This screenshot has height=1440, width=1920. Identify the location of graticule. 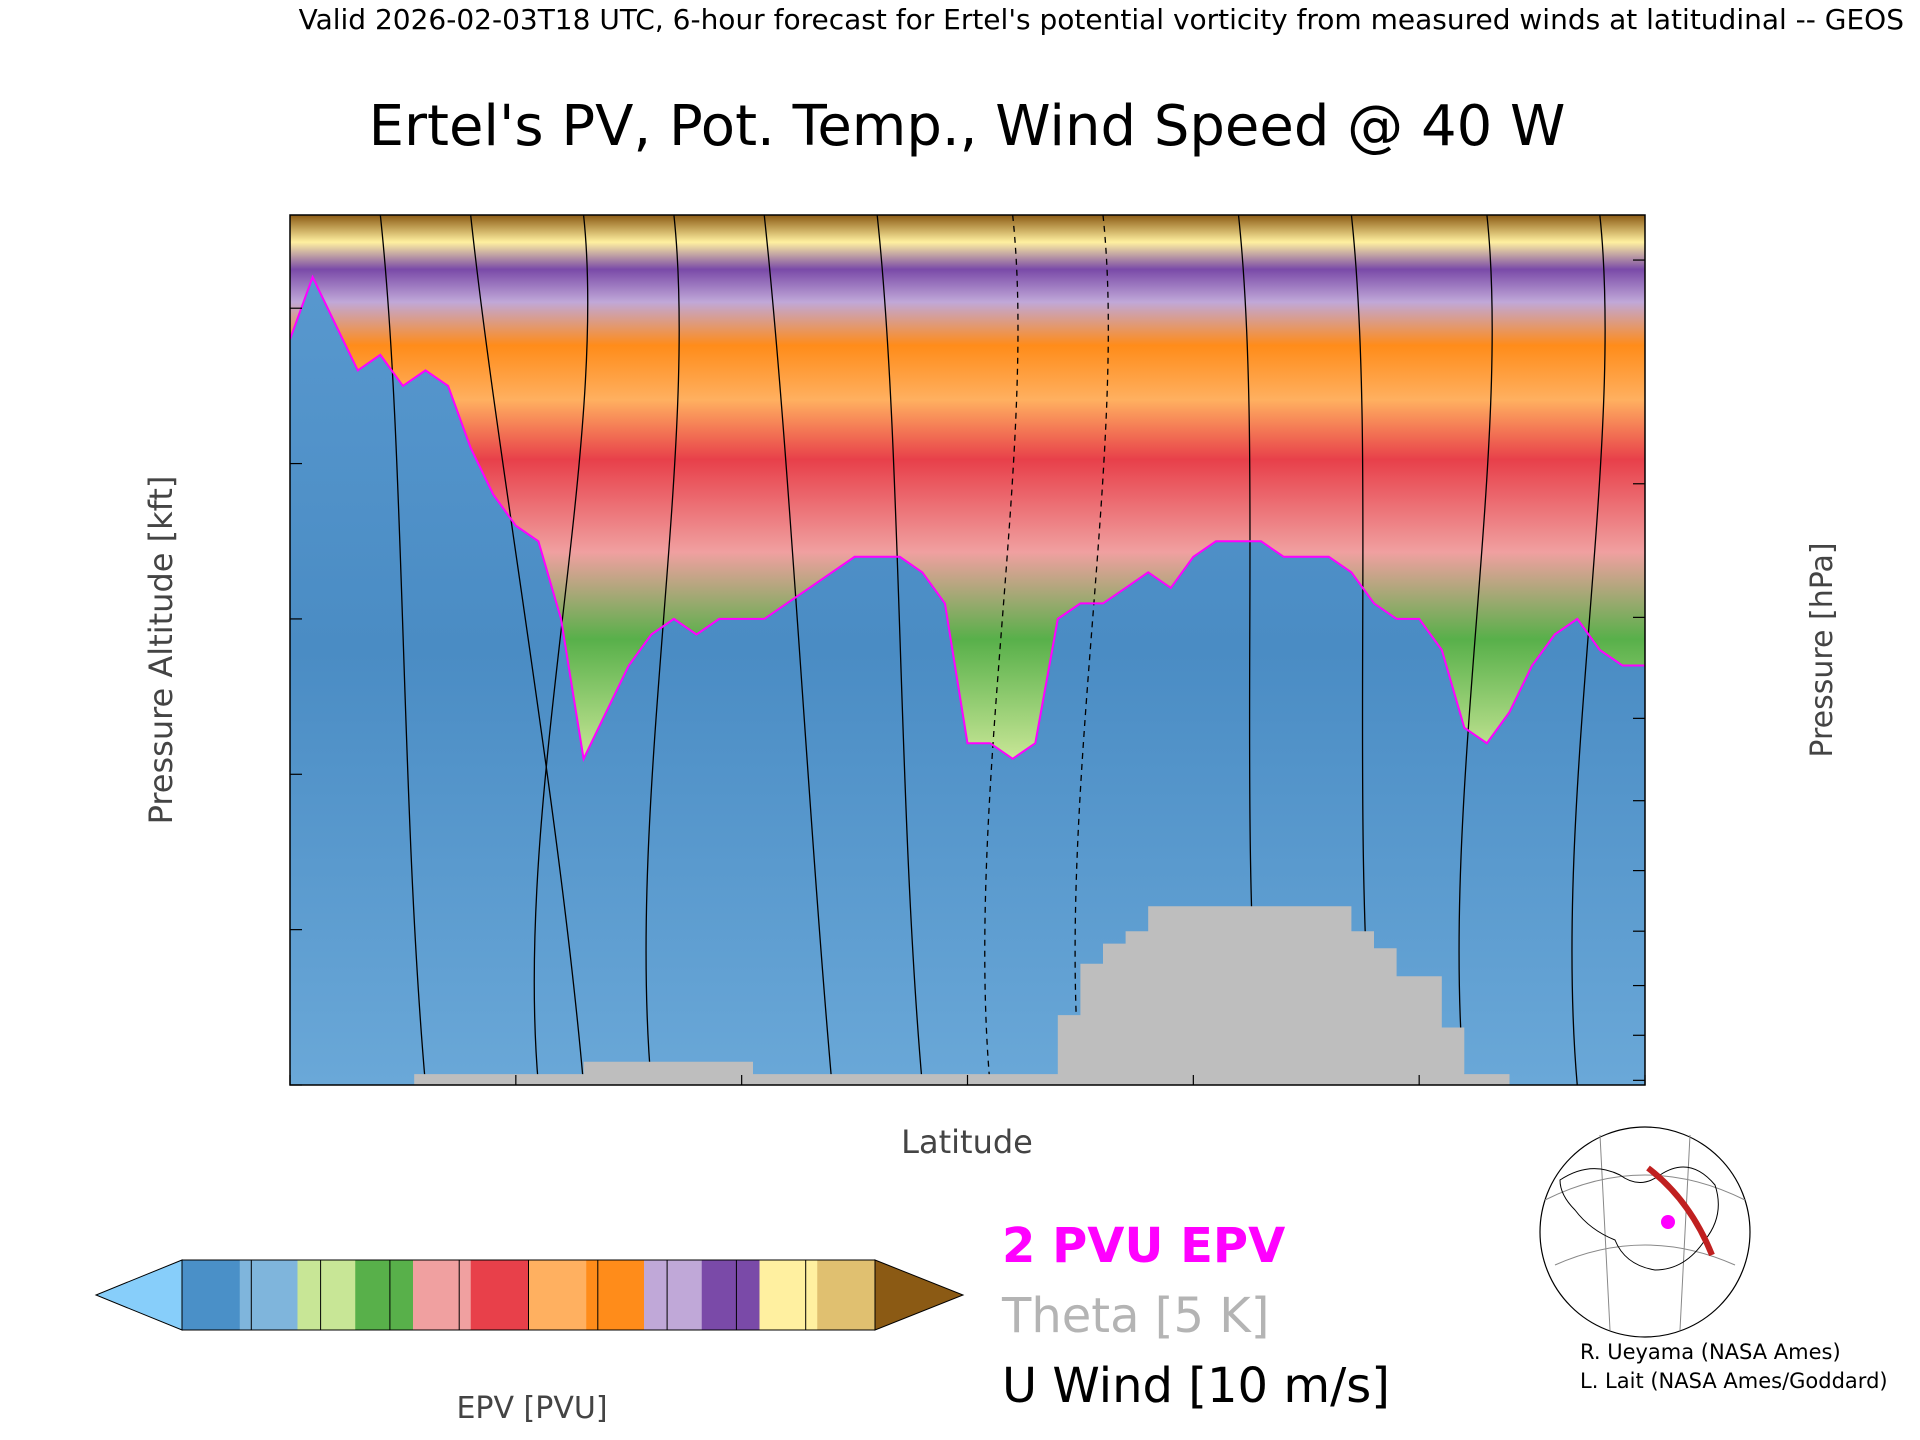
(1645, 1232).